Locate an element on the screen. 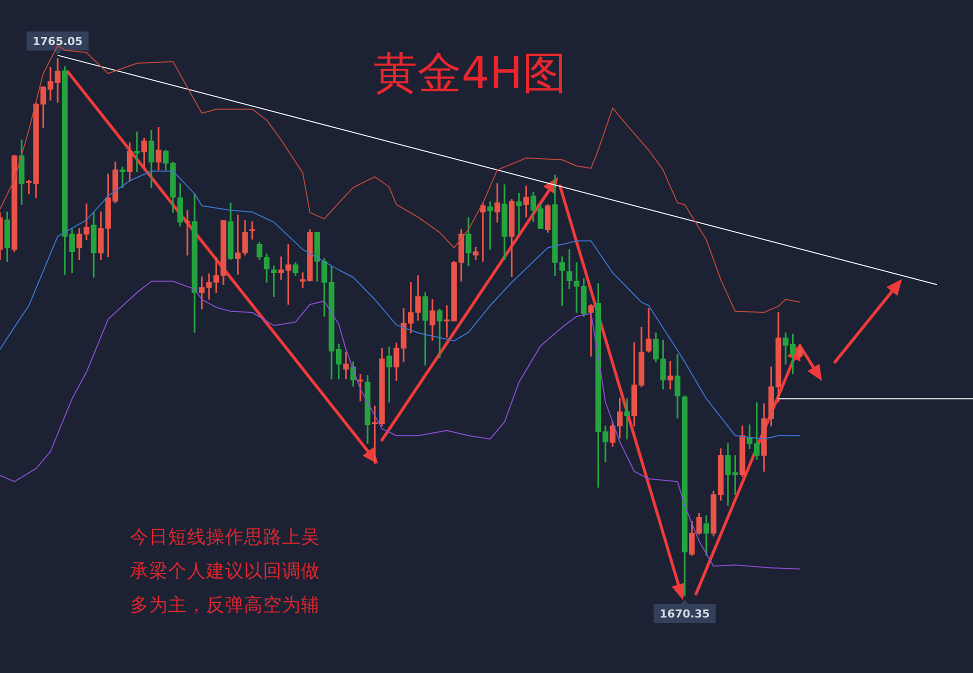 The width and height of the screenshot is (973, 673). annotation: 今日短线操作思路上吴承梁个人建议以回调做多为主，反弹高空为辅 is located at coordinates (225, 572).